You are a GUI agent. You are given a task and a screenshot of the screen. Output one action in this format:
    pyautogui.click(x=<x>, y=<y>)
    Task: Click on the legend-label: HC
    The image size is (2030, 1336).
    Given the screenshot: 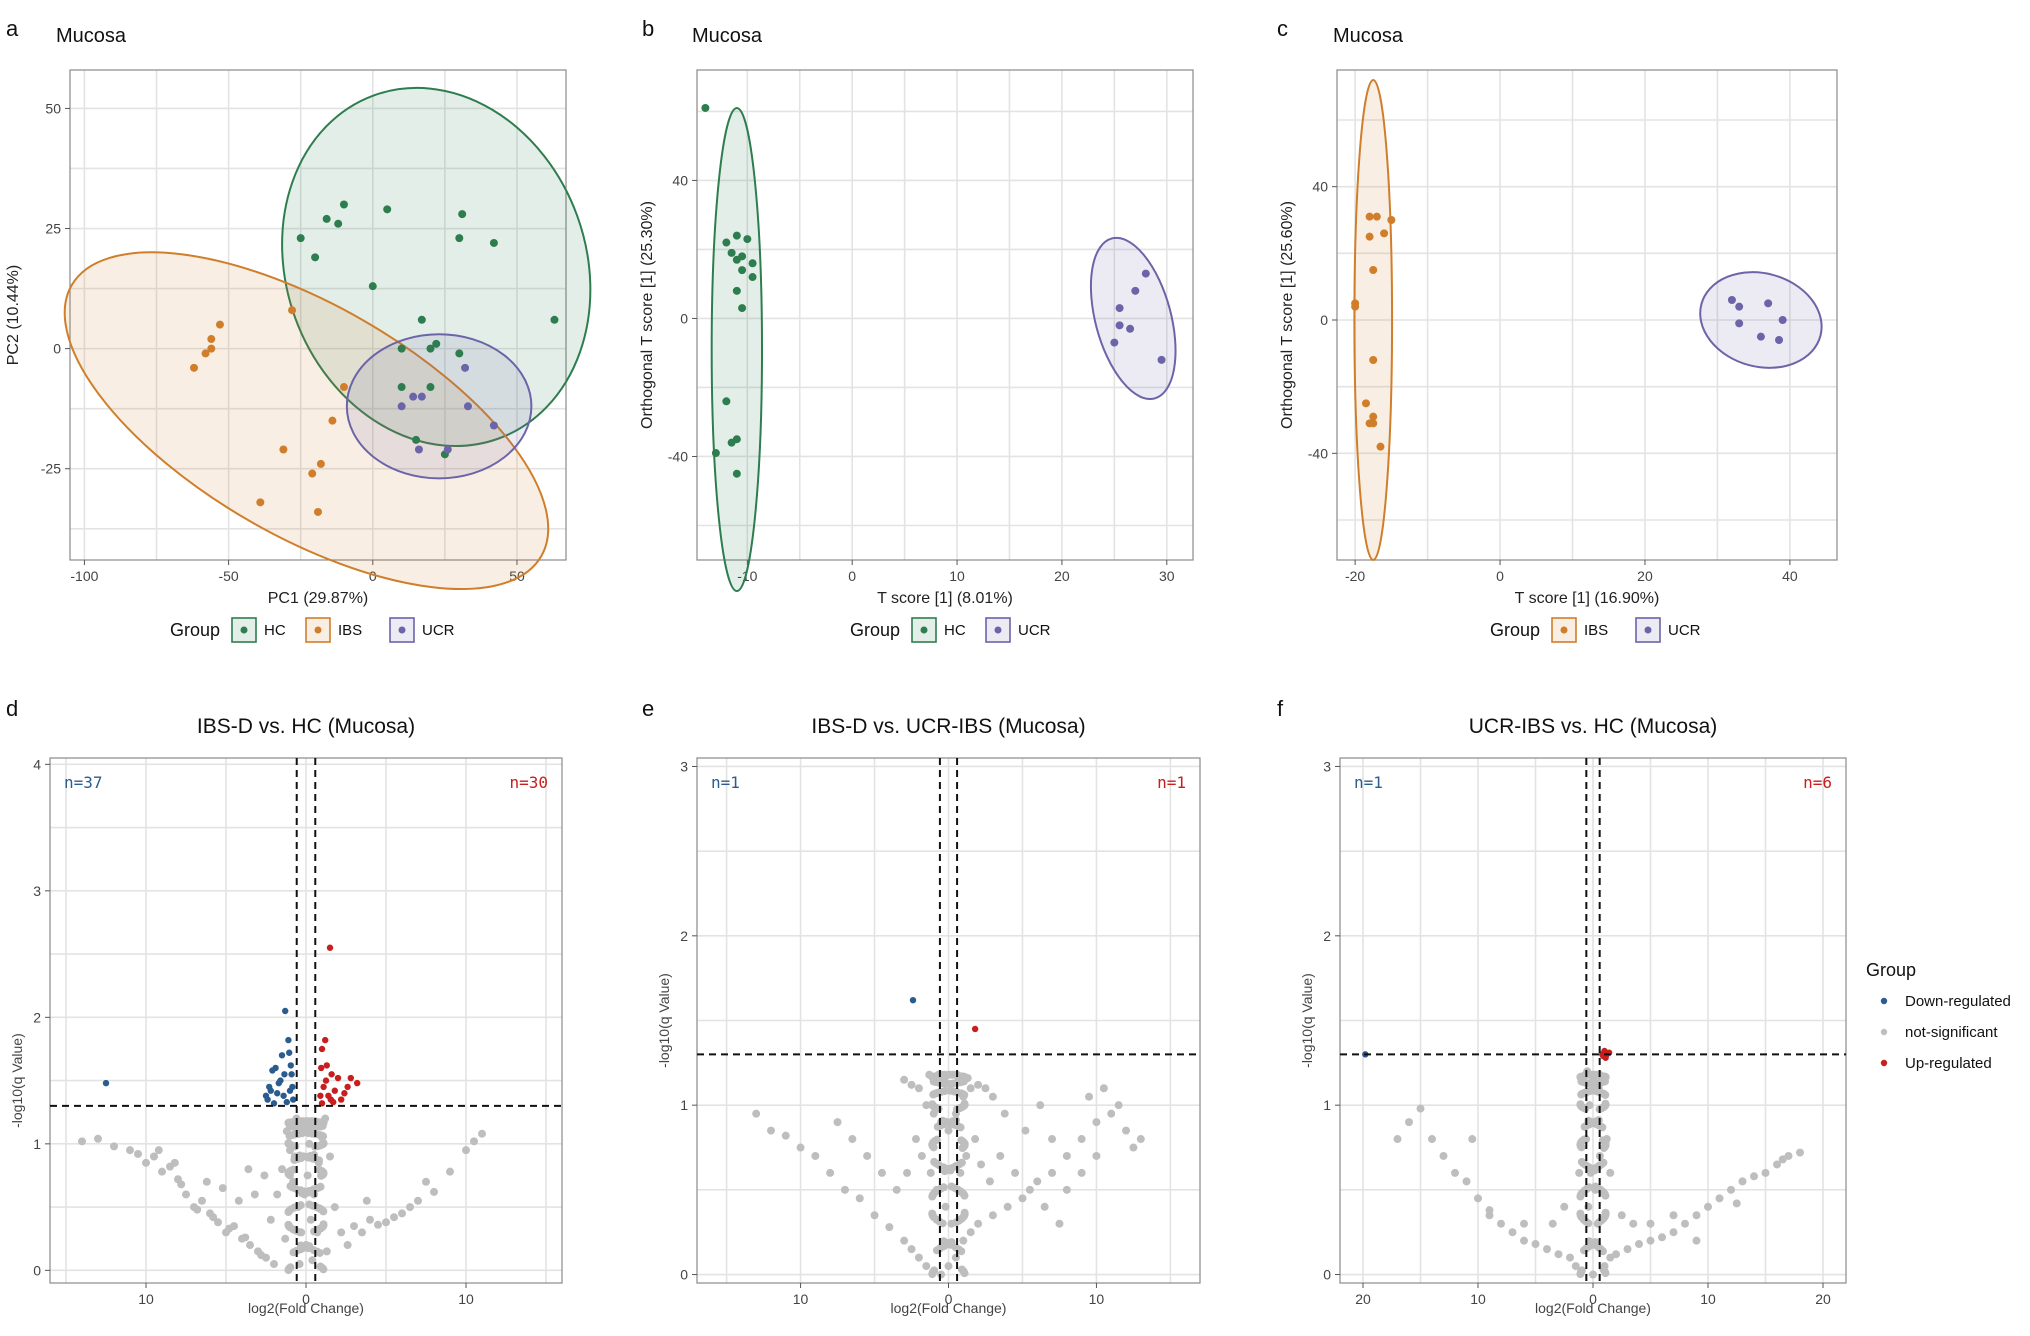 What is the action you would take?
    pyautogui.click(x=275, y=630)
    